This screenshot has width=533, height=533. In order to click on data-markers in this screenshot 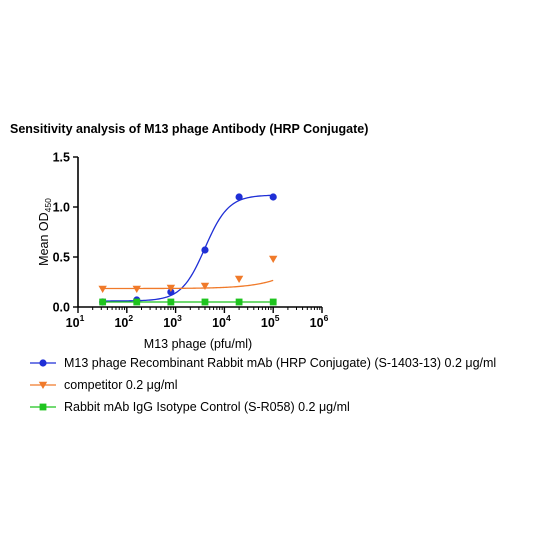, I will do `click(188, 249)`.